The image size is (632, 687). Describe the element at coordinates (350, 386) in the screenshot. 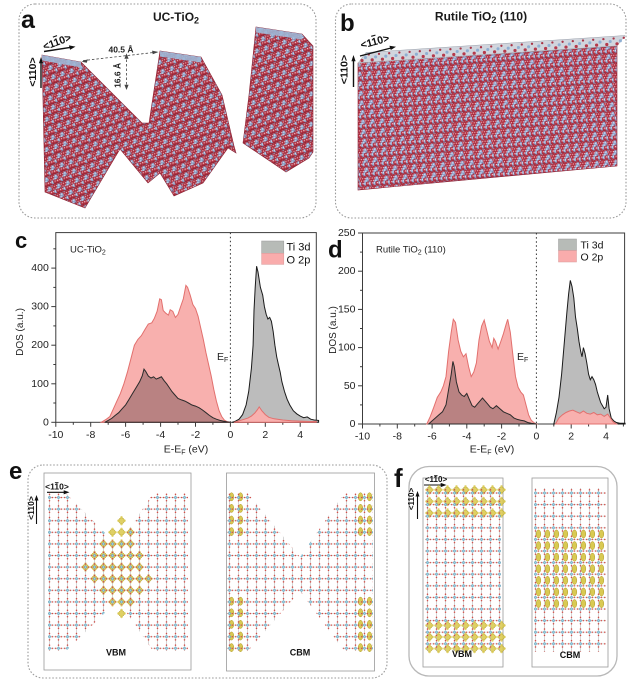

I see `svg-text: 50` at that location.